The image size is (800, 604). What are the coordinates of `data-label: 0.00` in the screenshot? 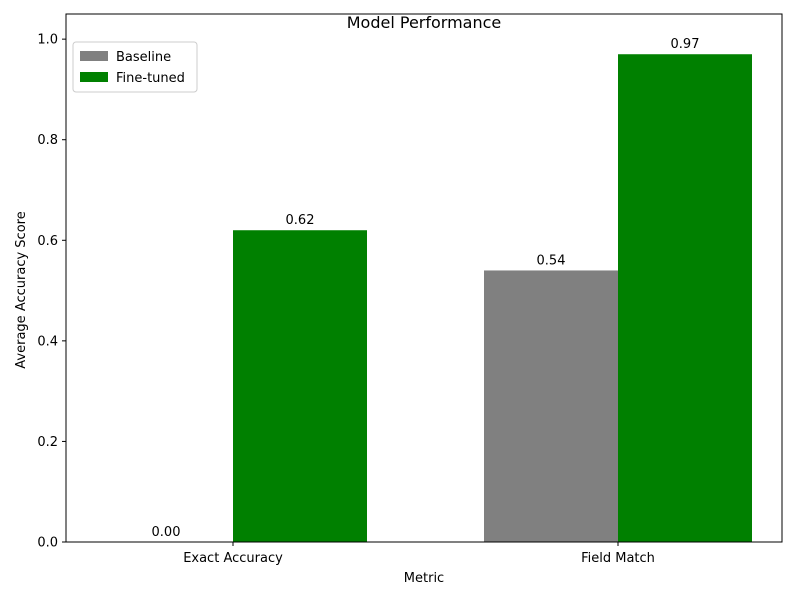 It's located at (166, 532).